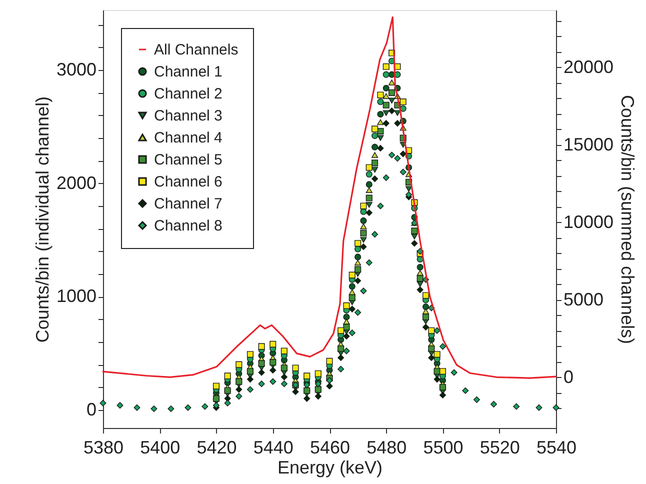 The height and width of the screenshot is (484, 646). Describe the element at coordinates (628, 219) in the screenshot. I see `y2-axis-title: Counts/bin (summed channels)` at that location.